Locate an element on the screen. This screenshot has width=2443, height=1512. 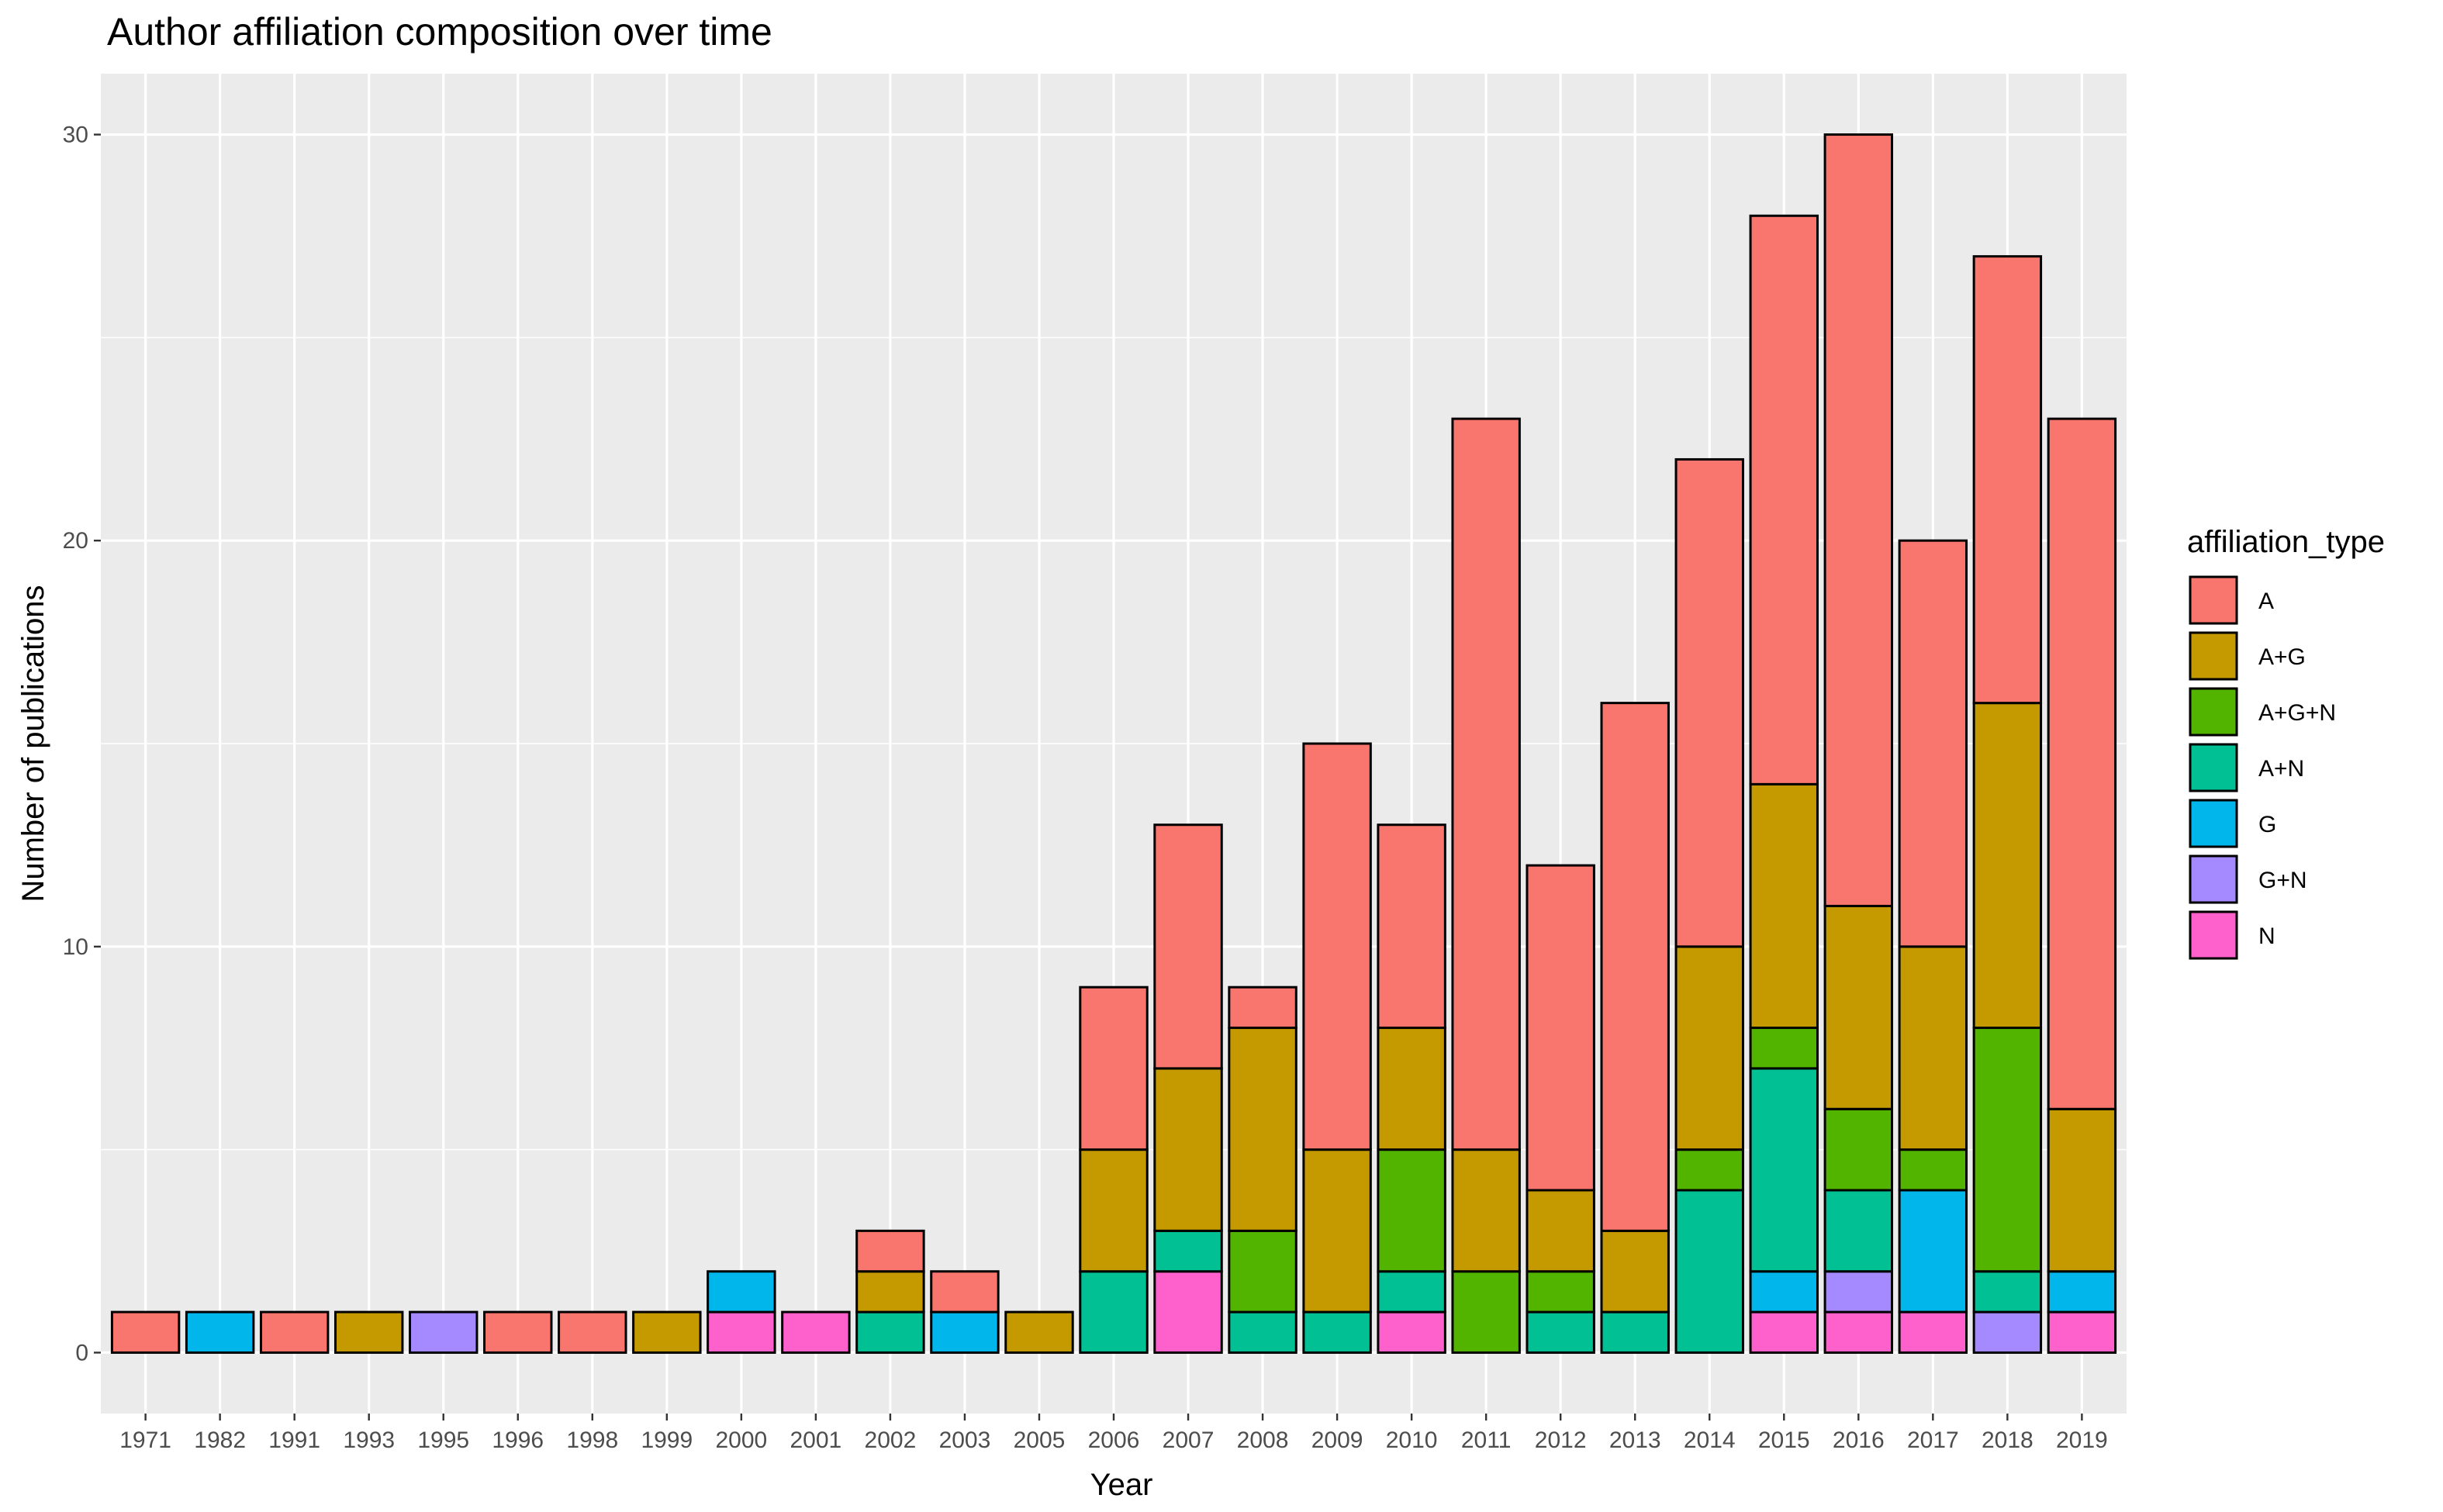
legend-label-n: N is located at coordinates (2266, 936).